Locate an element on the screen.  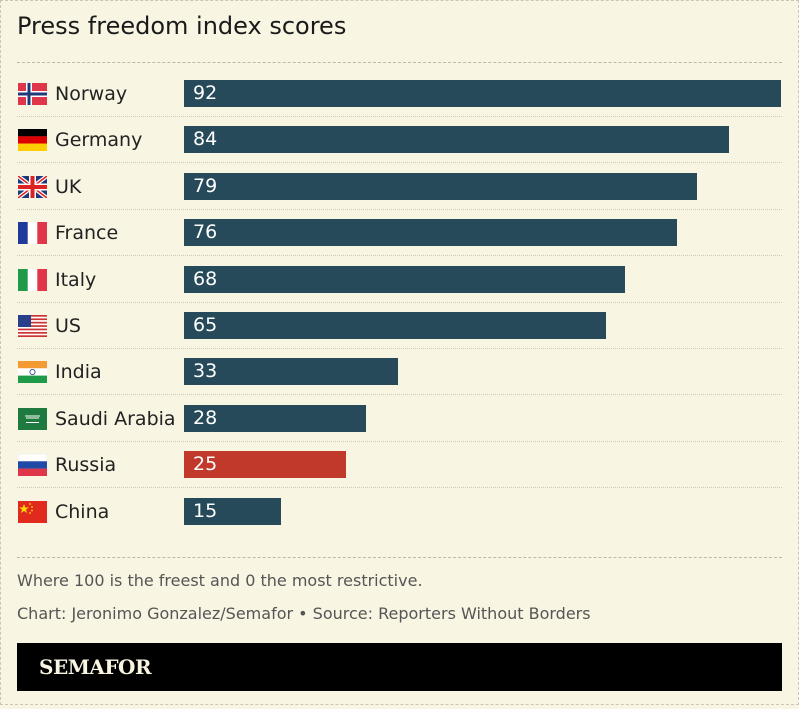
bar-row: US 65 is located at coordinates (399, 326).